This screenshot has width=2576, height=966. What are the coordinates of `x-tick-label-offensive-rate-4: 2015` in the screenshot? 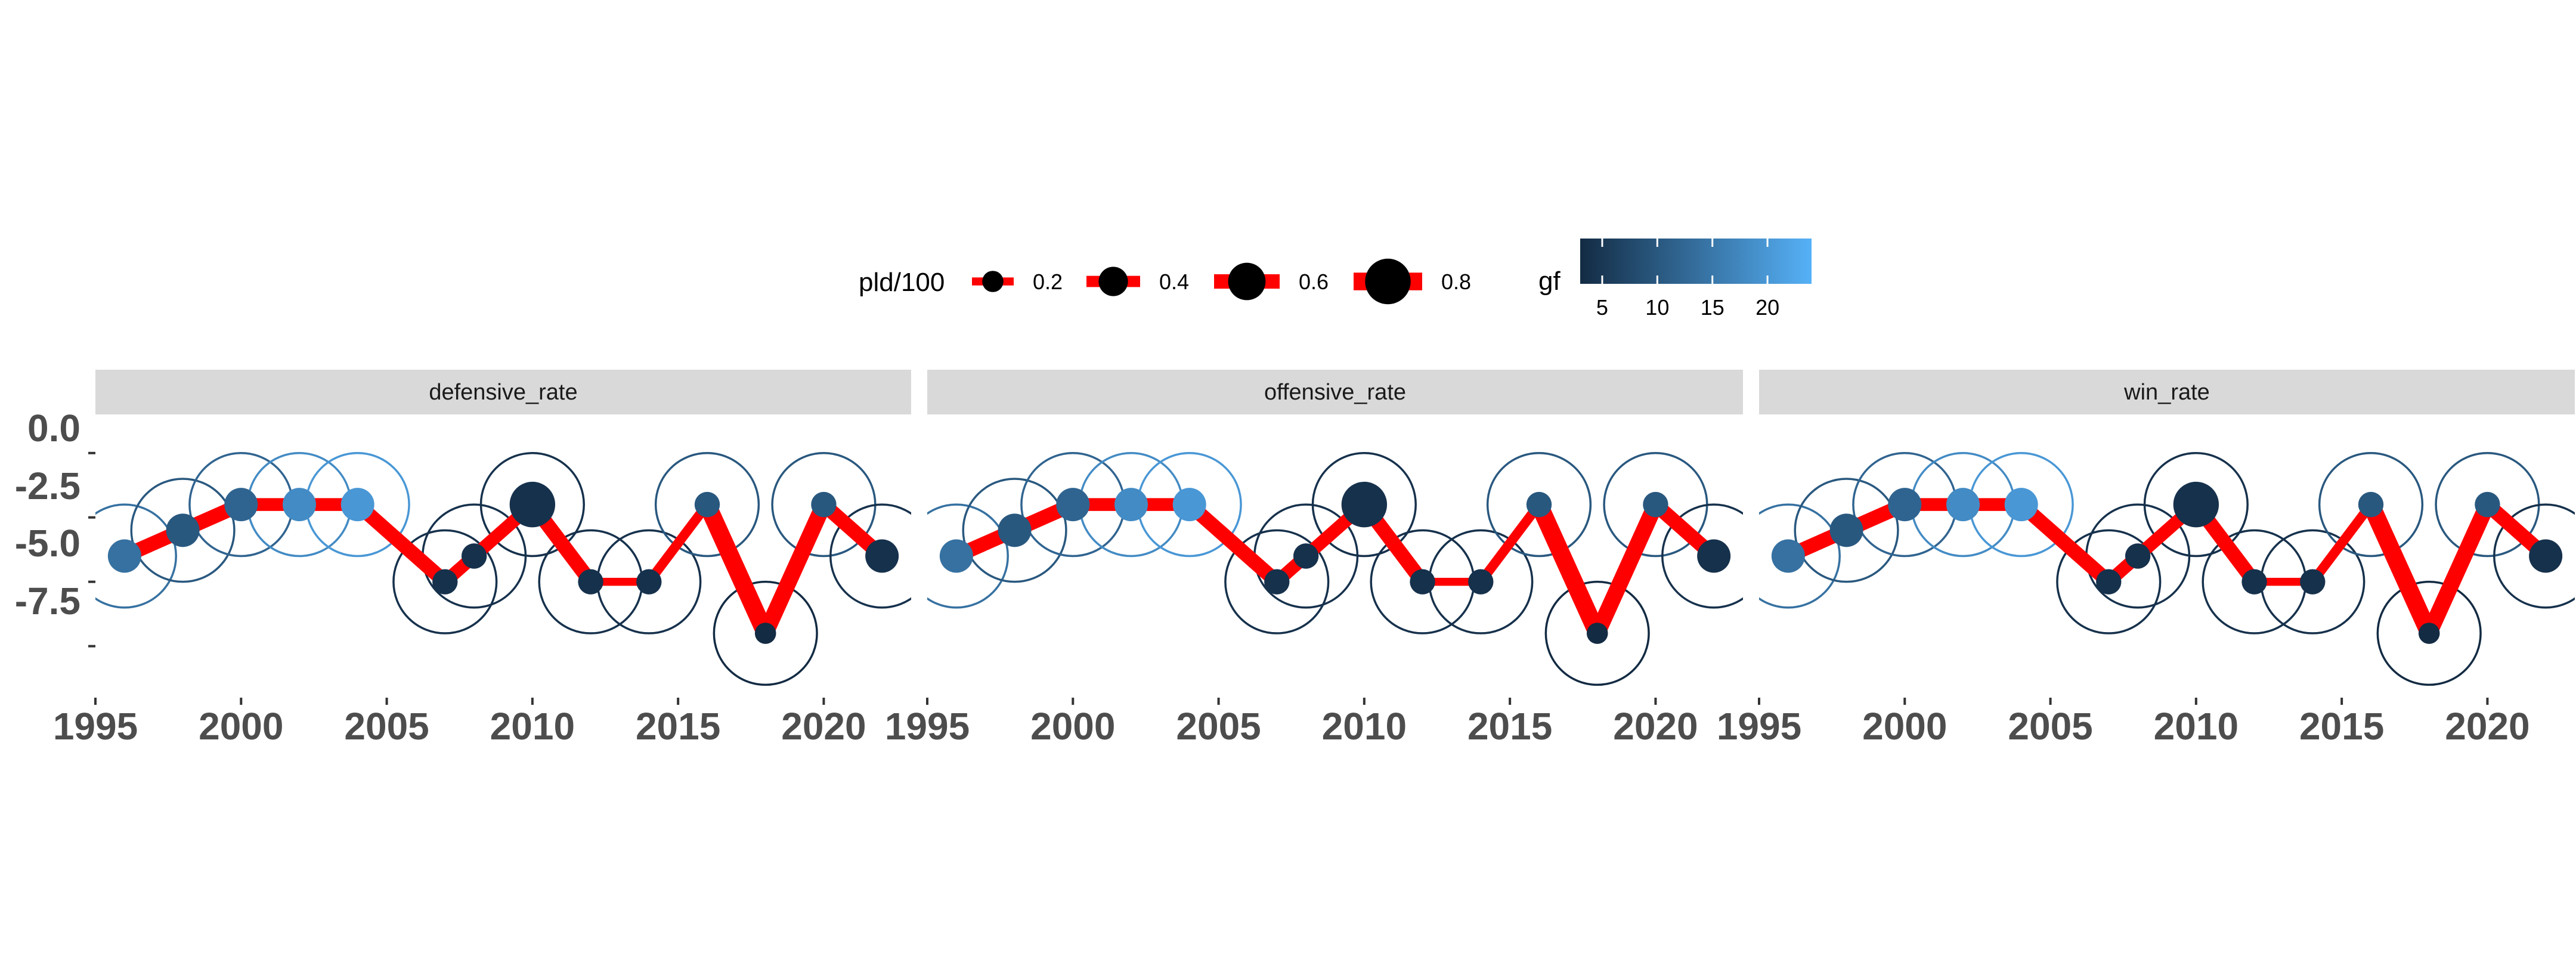 It's located at (1510, 726).